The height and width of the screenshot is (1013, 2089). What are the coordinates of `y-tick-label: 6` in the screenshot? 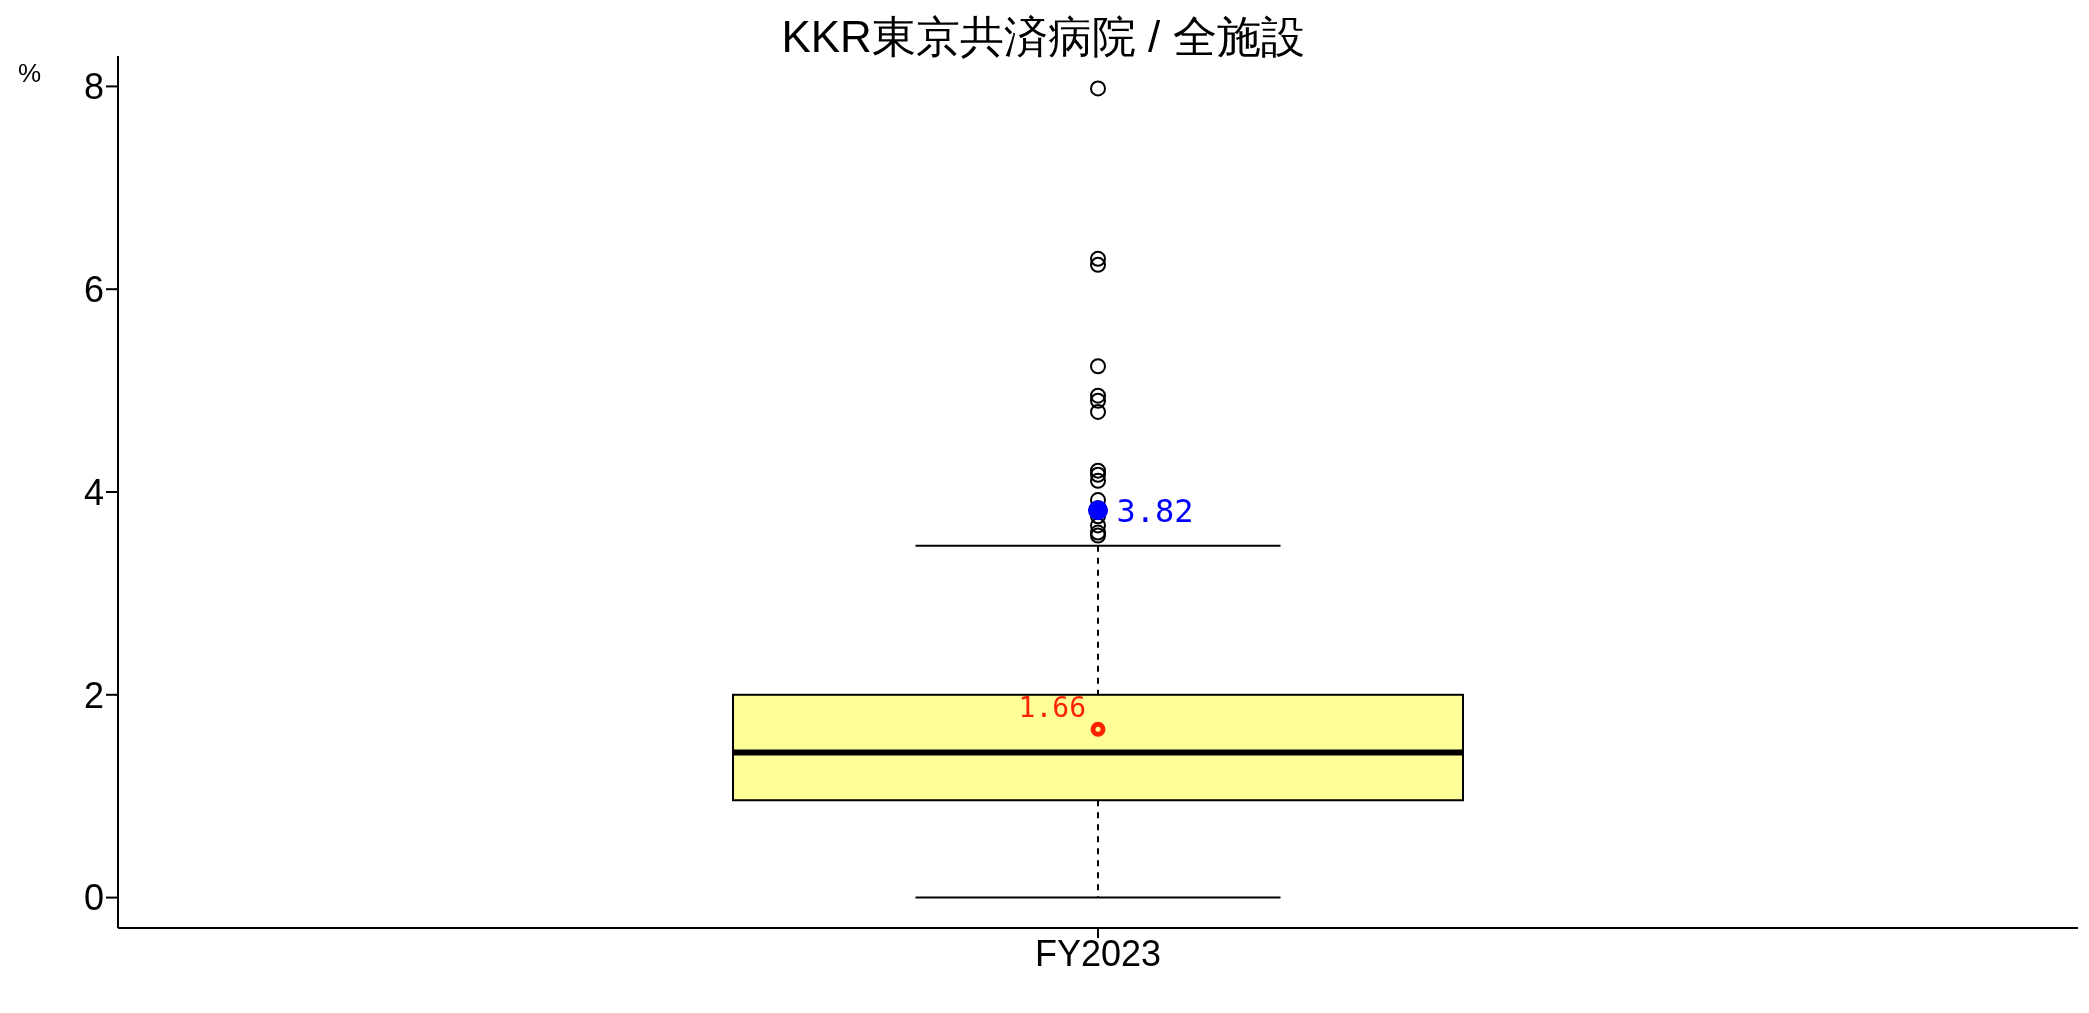 It's located at (93, 289).